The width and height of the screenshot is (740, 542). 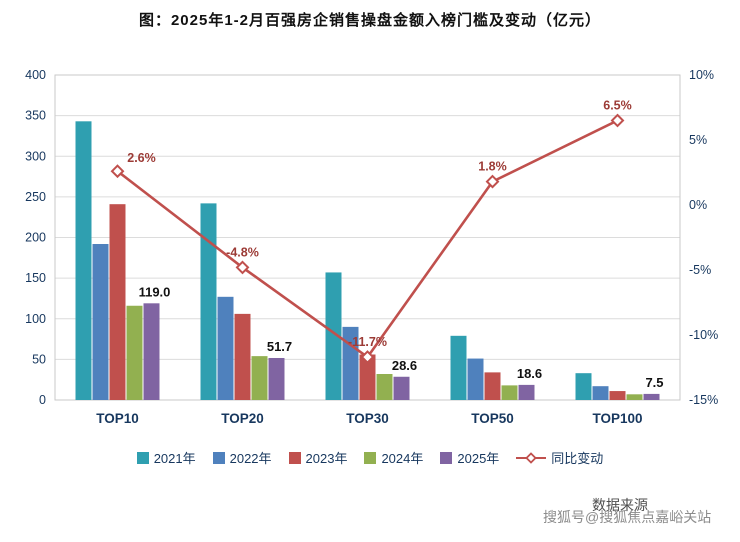 I want to click on right-axis-tick: 0%, so click(x=698, y=205).